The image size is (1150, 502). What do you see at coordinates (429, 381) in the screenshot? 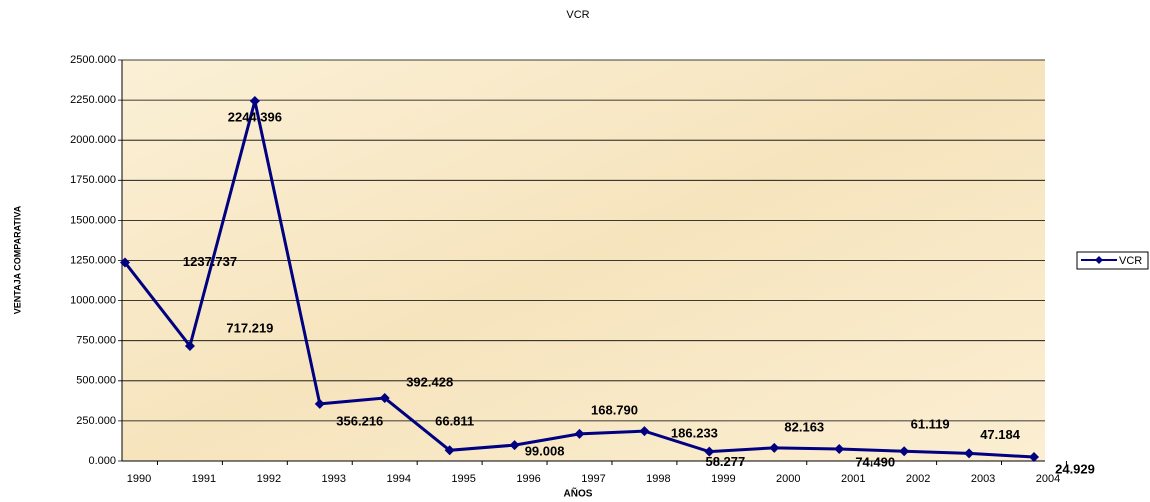
I see `data-label: 392.428` at bounding box center [429, 381].